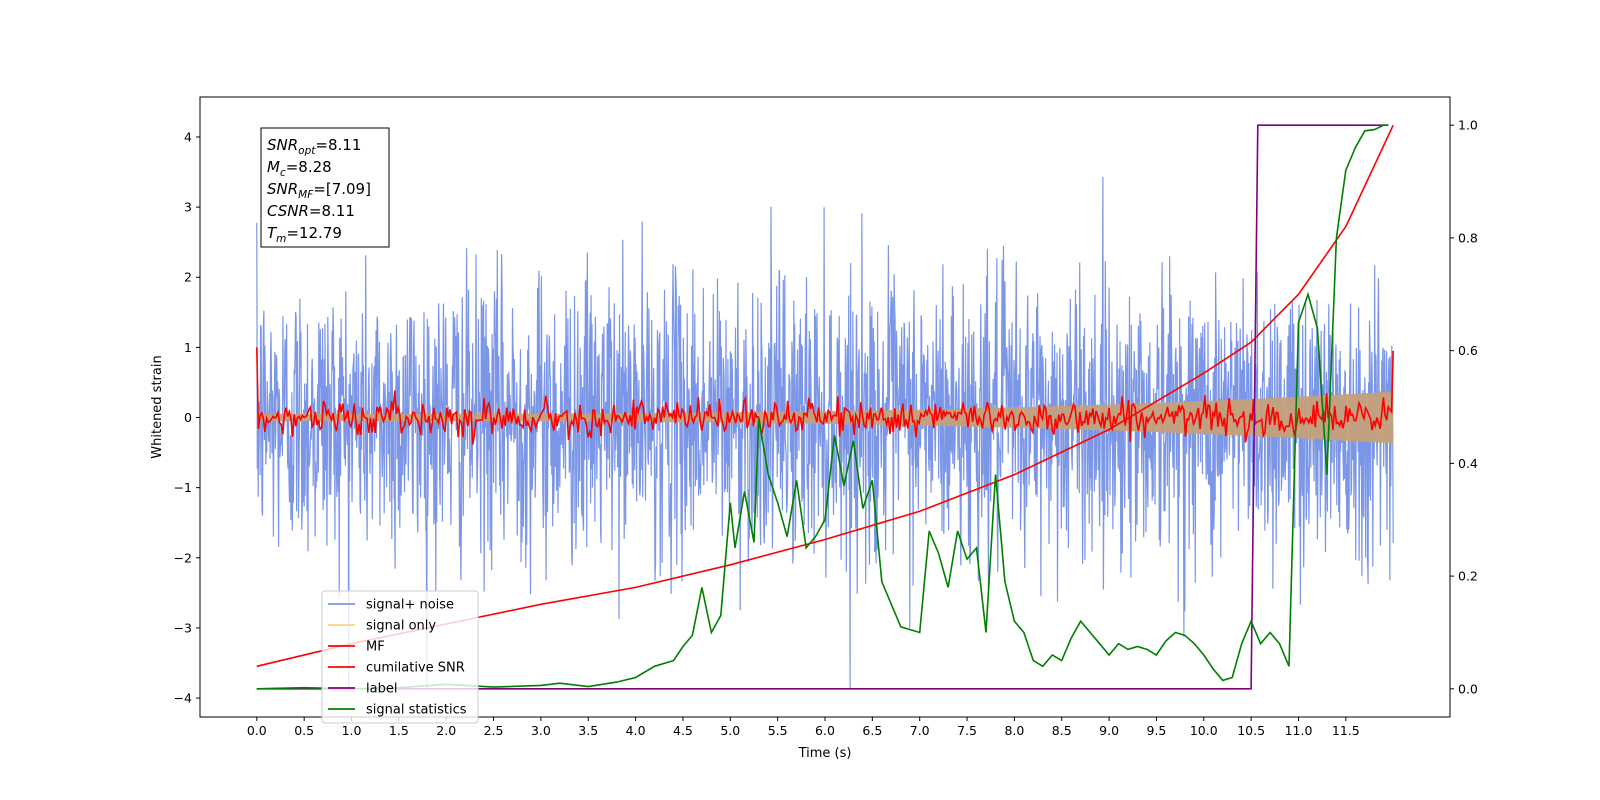 The image size is (1600, 800). I want to click on x-tick-label: 9.0, so click(1109, 730).